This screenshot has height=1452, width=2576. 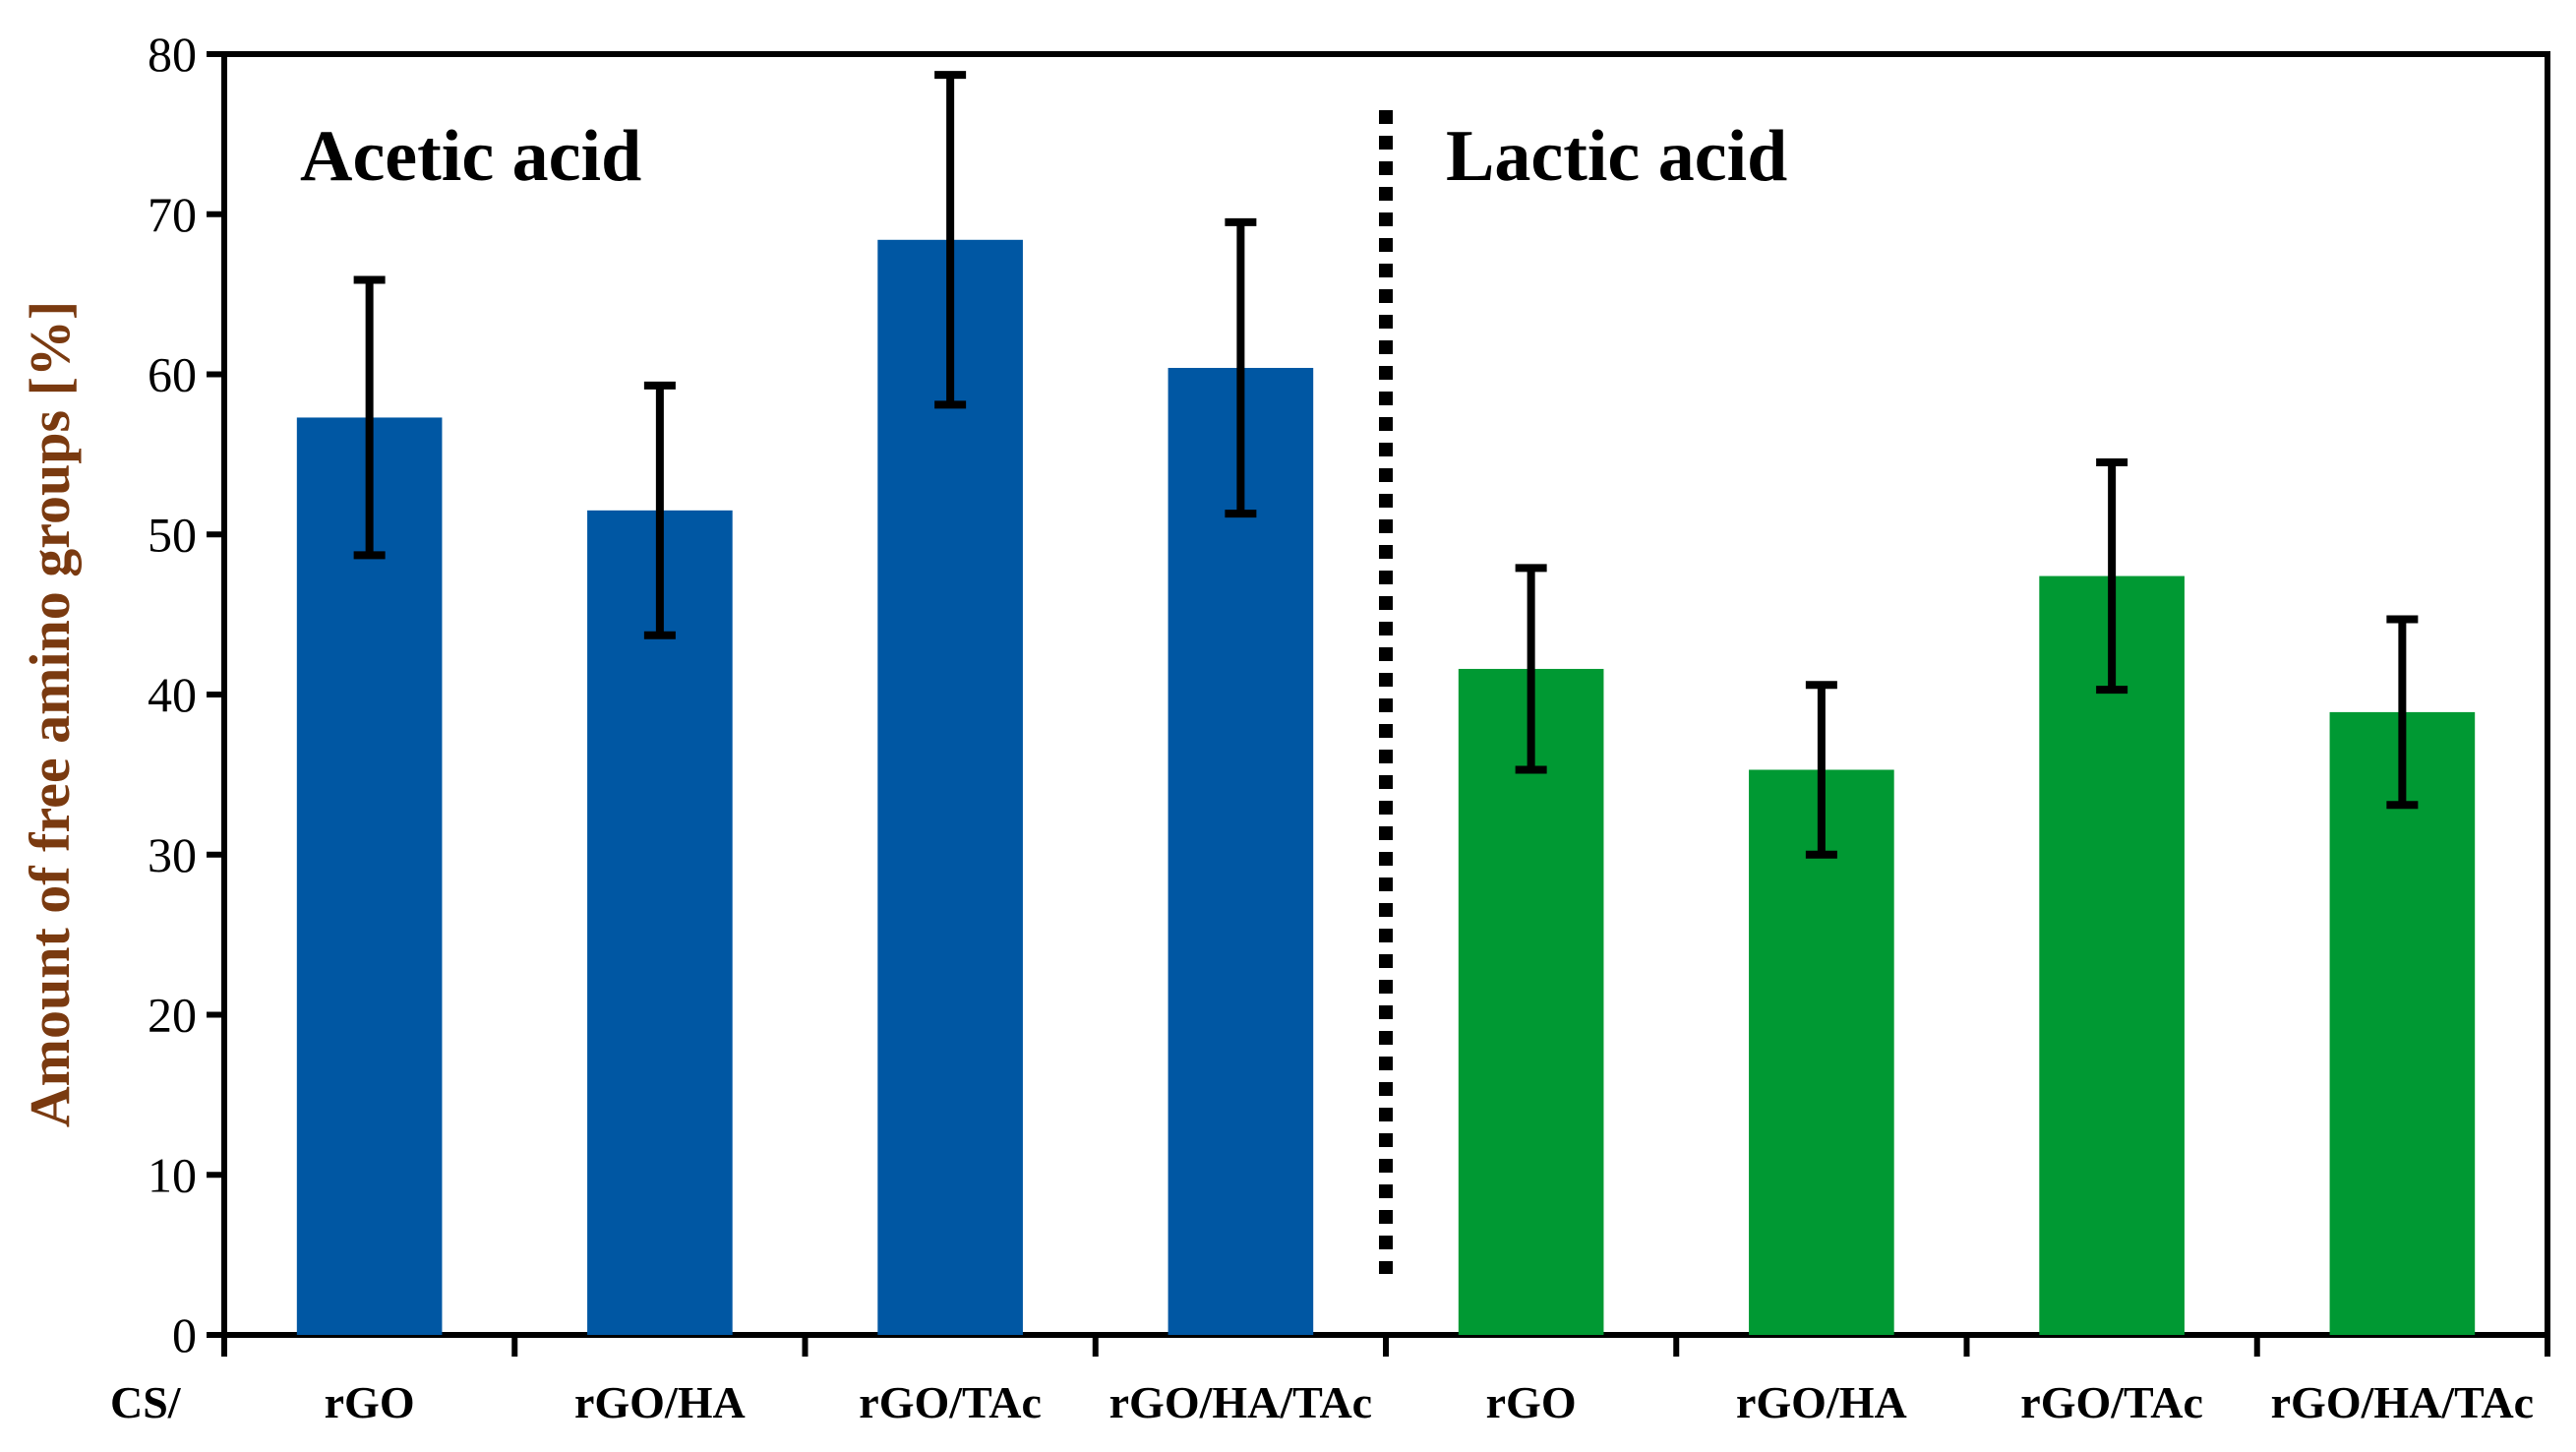 I want to click on bar-acetic-acid-rgo-ha-tac, so click(x=1241, y=851).